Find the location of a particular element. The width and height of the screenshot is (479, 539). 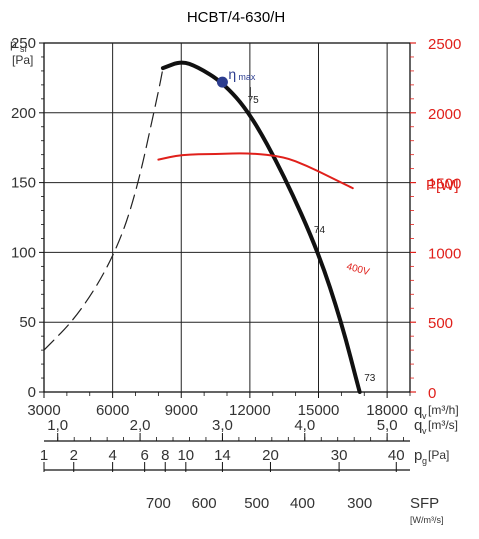

scale-sfp-label: 600 is located at coordinates (204, 503).